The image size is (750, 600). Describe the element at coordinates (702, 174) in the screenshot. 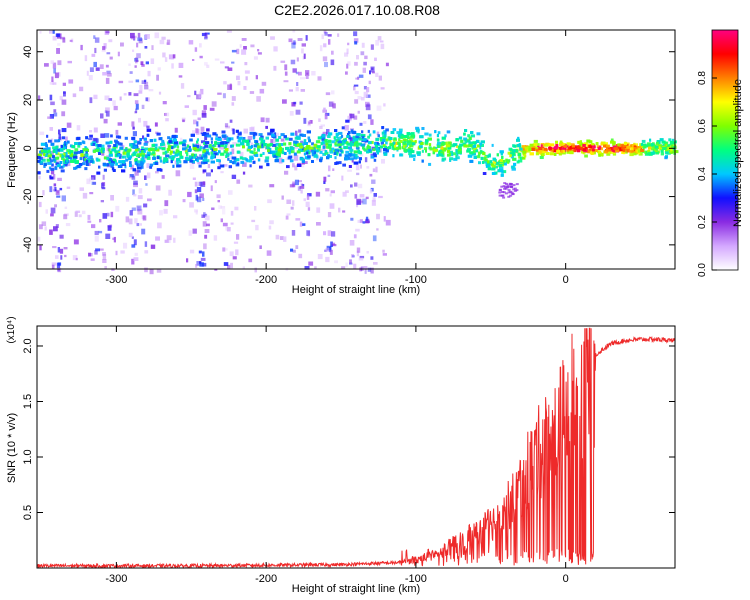

I see `colorbar-tick-label: 0.4` at that location.